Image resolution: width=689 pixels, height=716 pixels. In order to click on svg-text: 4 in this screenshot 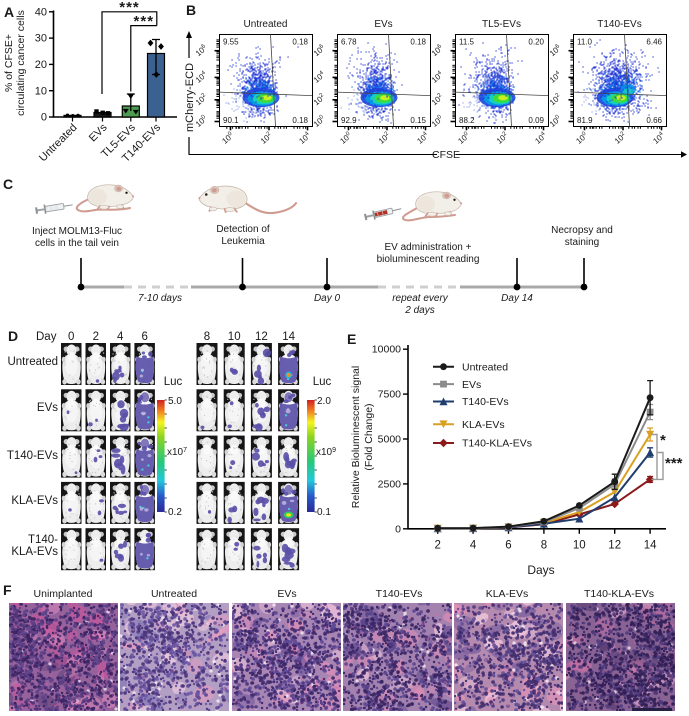, I will do `click(473, 545)`.